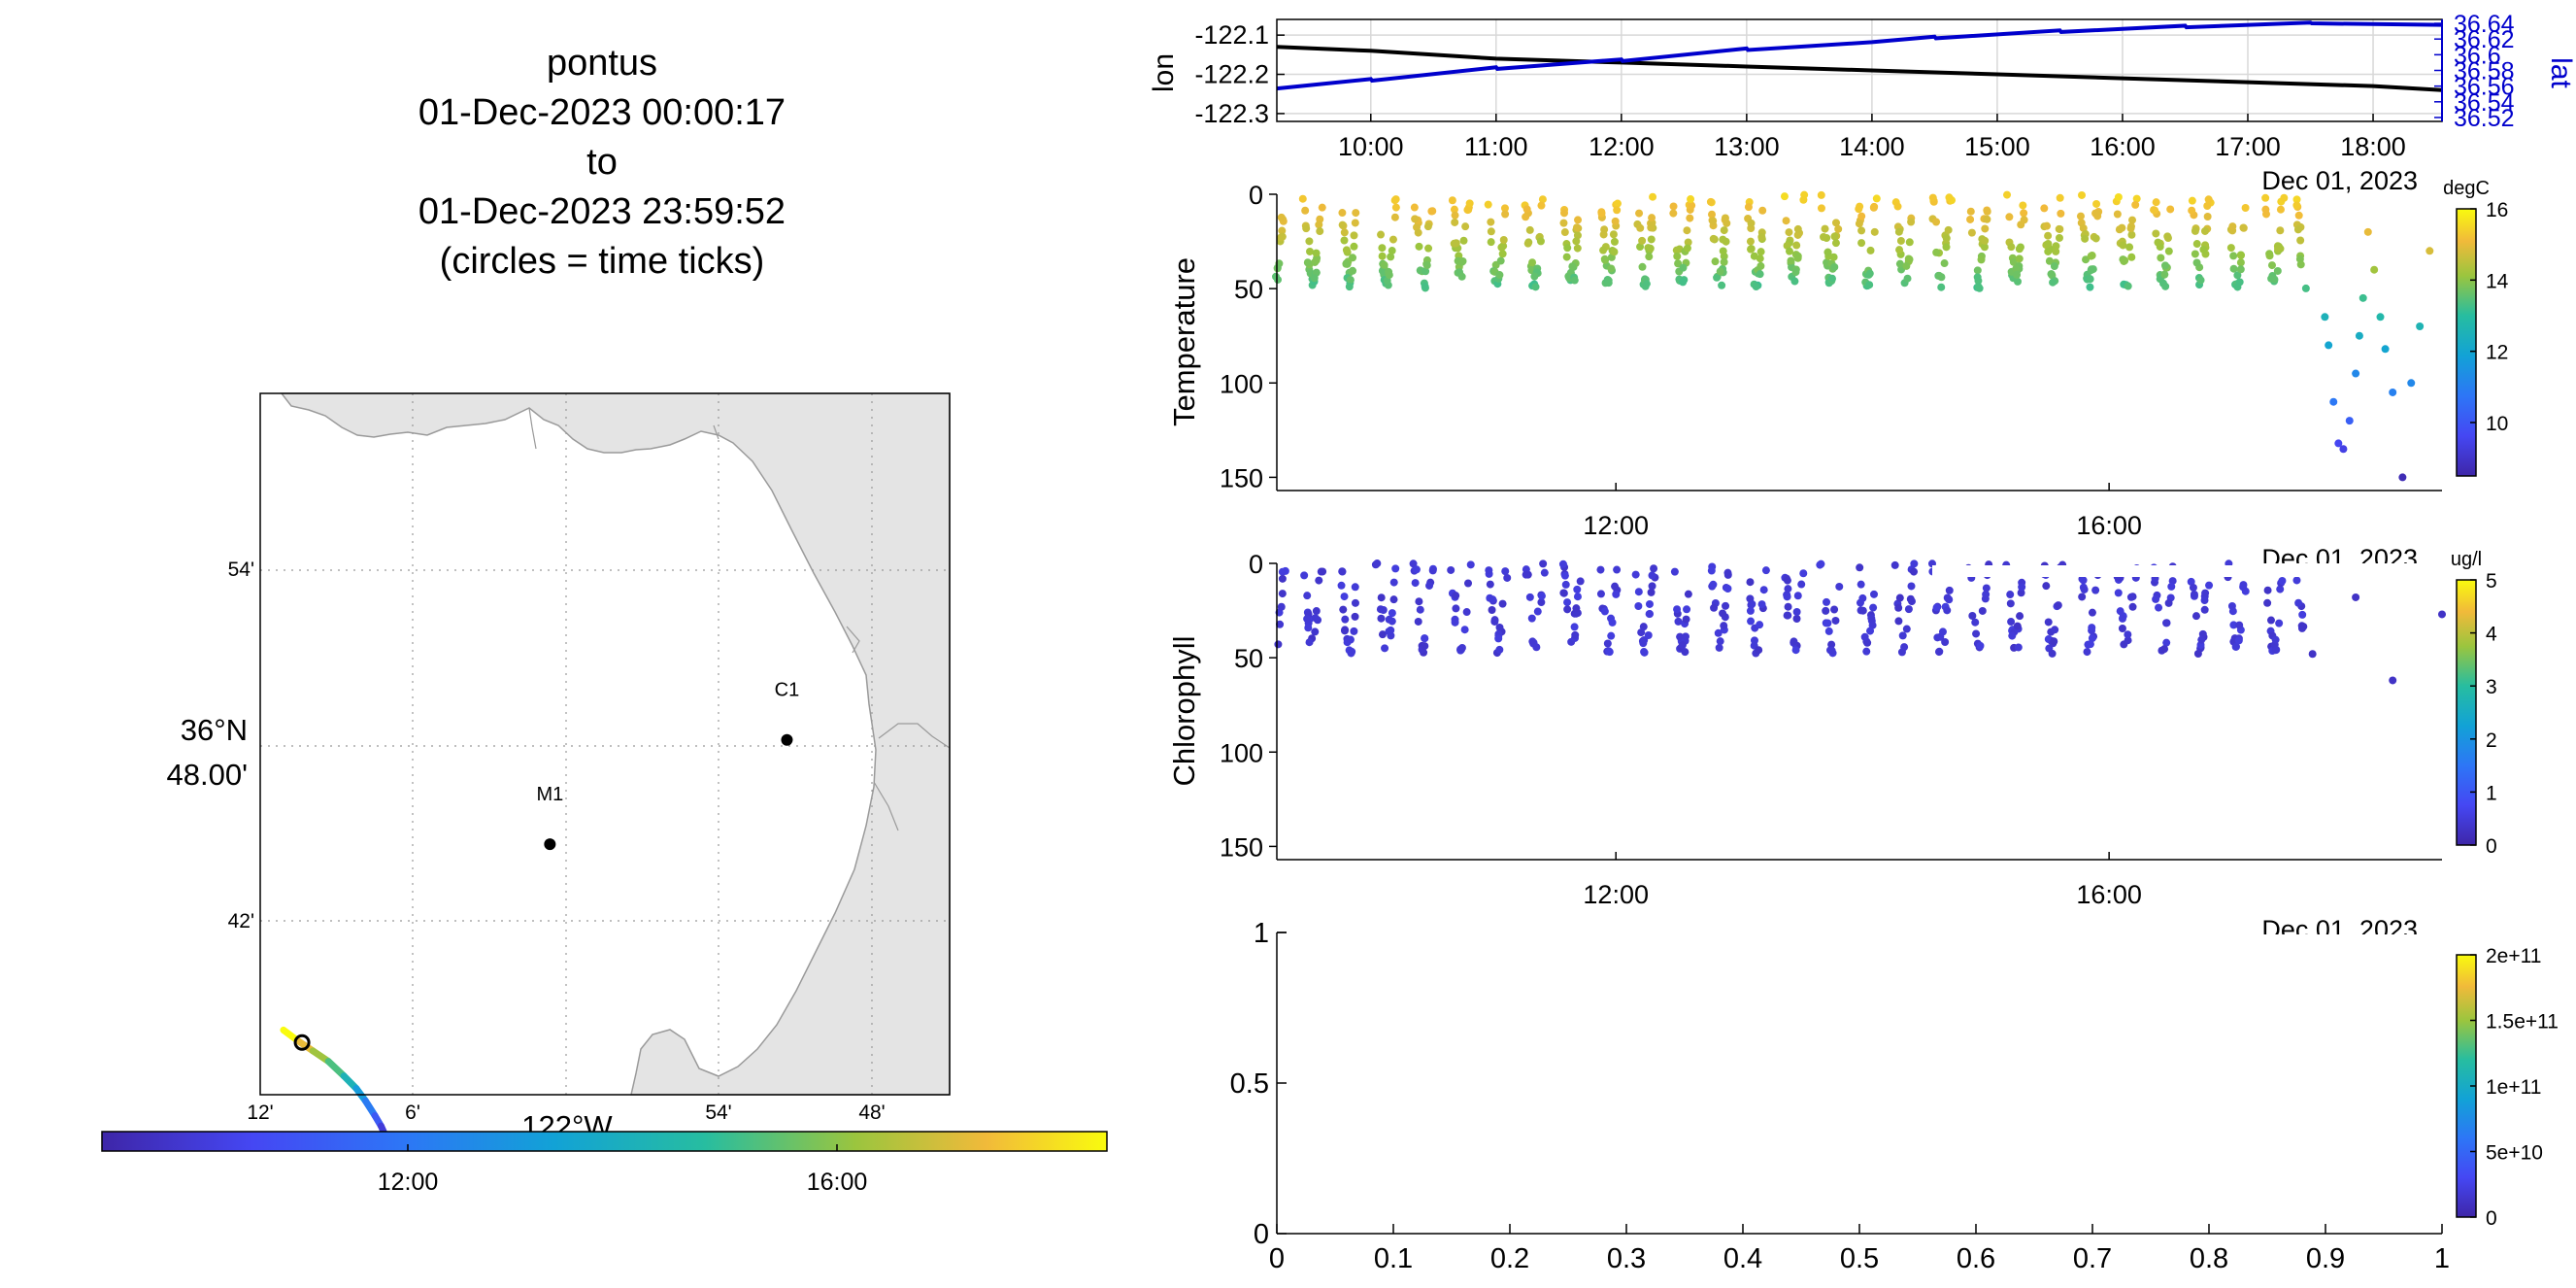  I want to click on temperature-ylabel: Temperature, so click(1184, 341).